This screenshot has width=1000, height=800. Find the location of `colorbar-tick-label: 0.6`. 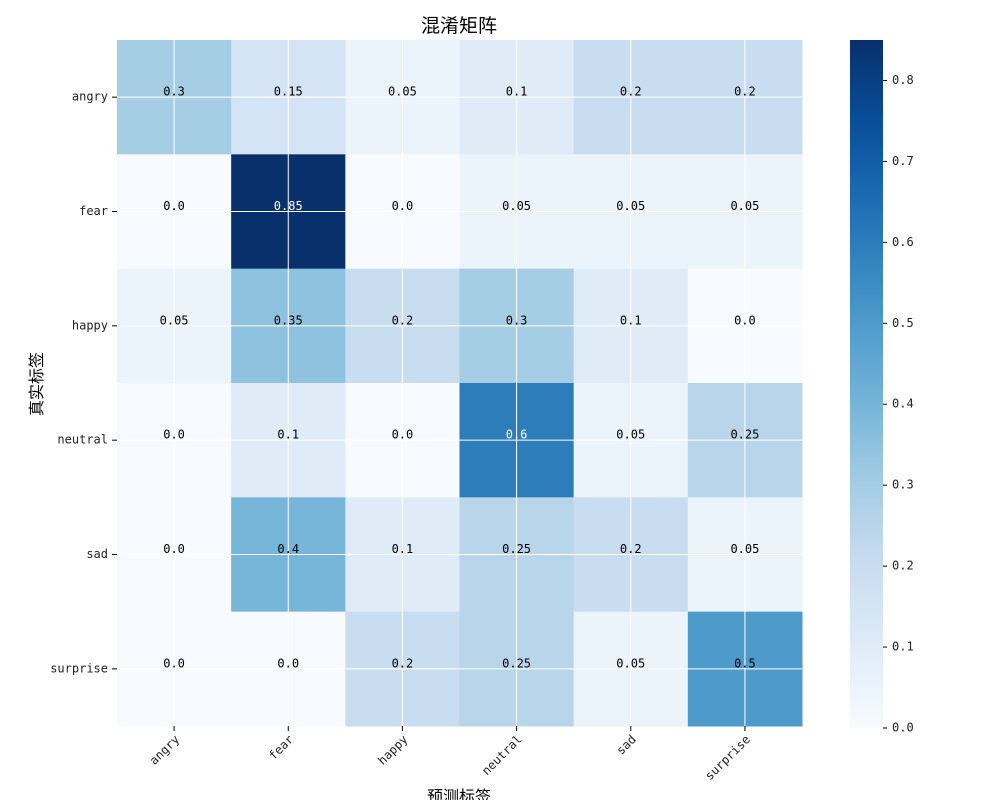

colorbar-tick-label: 0.6 is located at coordinates (903, 242).